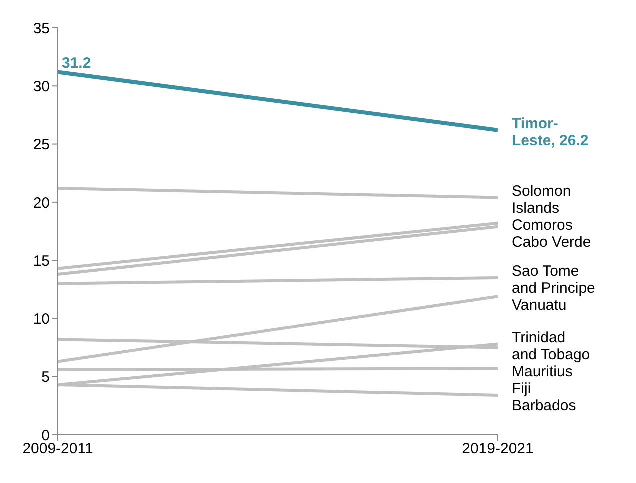  I want to click on series-label: Vanuatu, so click(539, 305).